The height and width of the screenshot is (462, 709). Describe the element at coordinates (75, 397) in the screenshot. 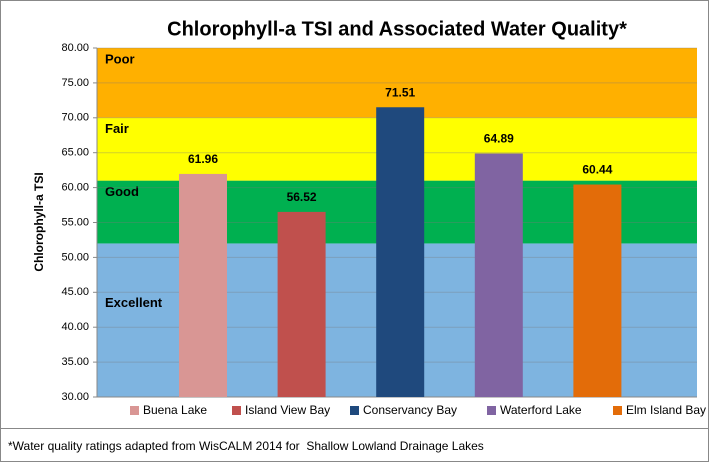

I see `y-tick-label: 30.00` at that location.